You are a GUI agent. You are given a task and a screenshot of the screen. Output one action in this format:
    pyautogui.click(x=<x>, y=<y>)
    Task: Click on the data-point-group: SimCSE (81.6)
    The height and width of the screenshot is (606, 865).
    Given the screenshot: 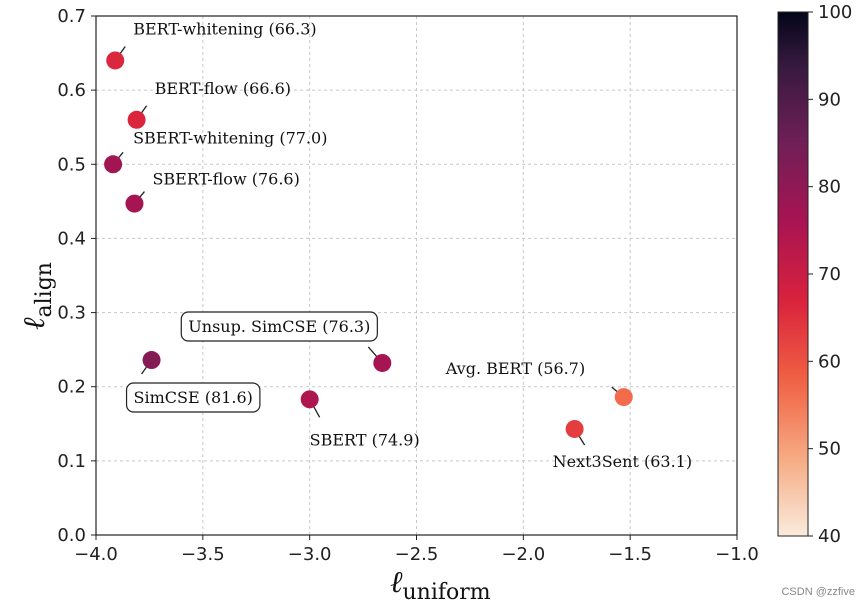 What is the action you would take?
    pyautogui.click(x=193, y=382)
    